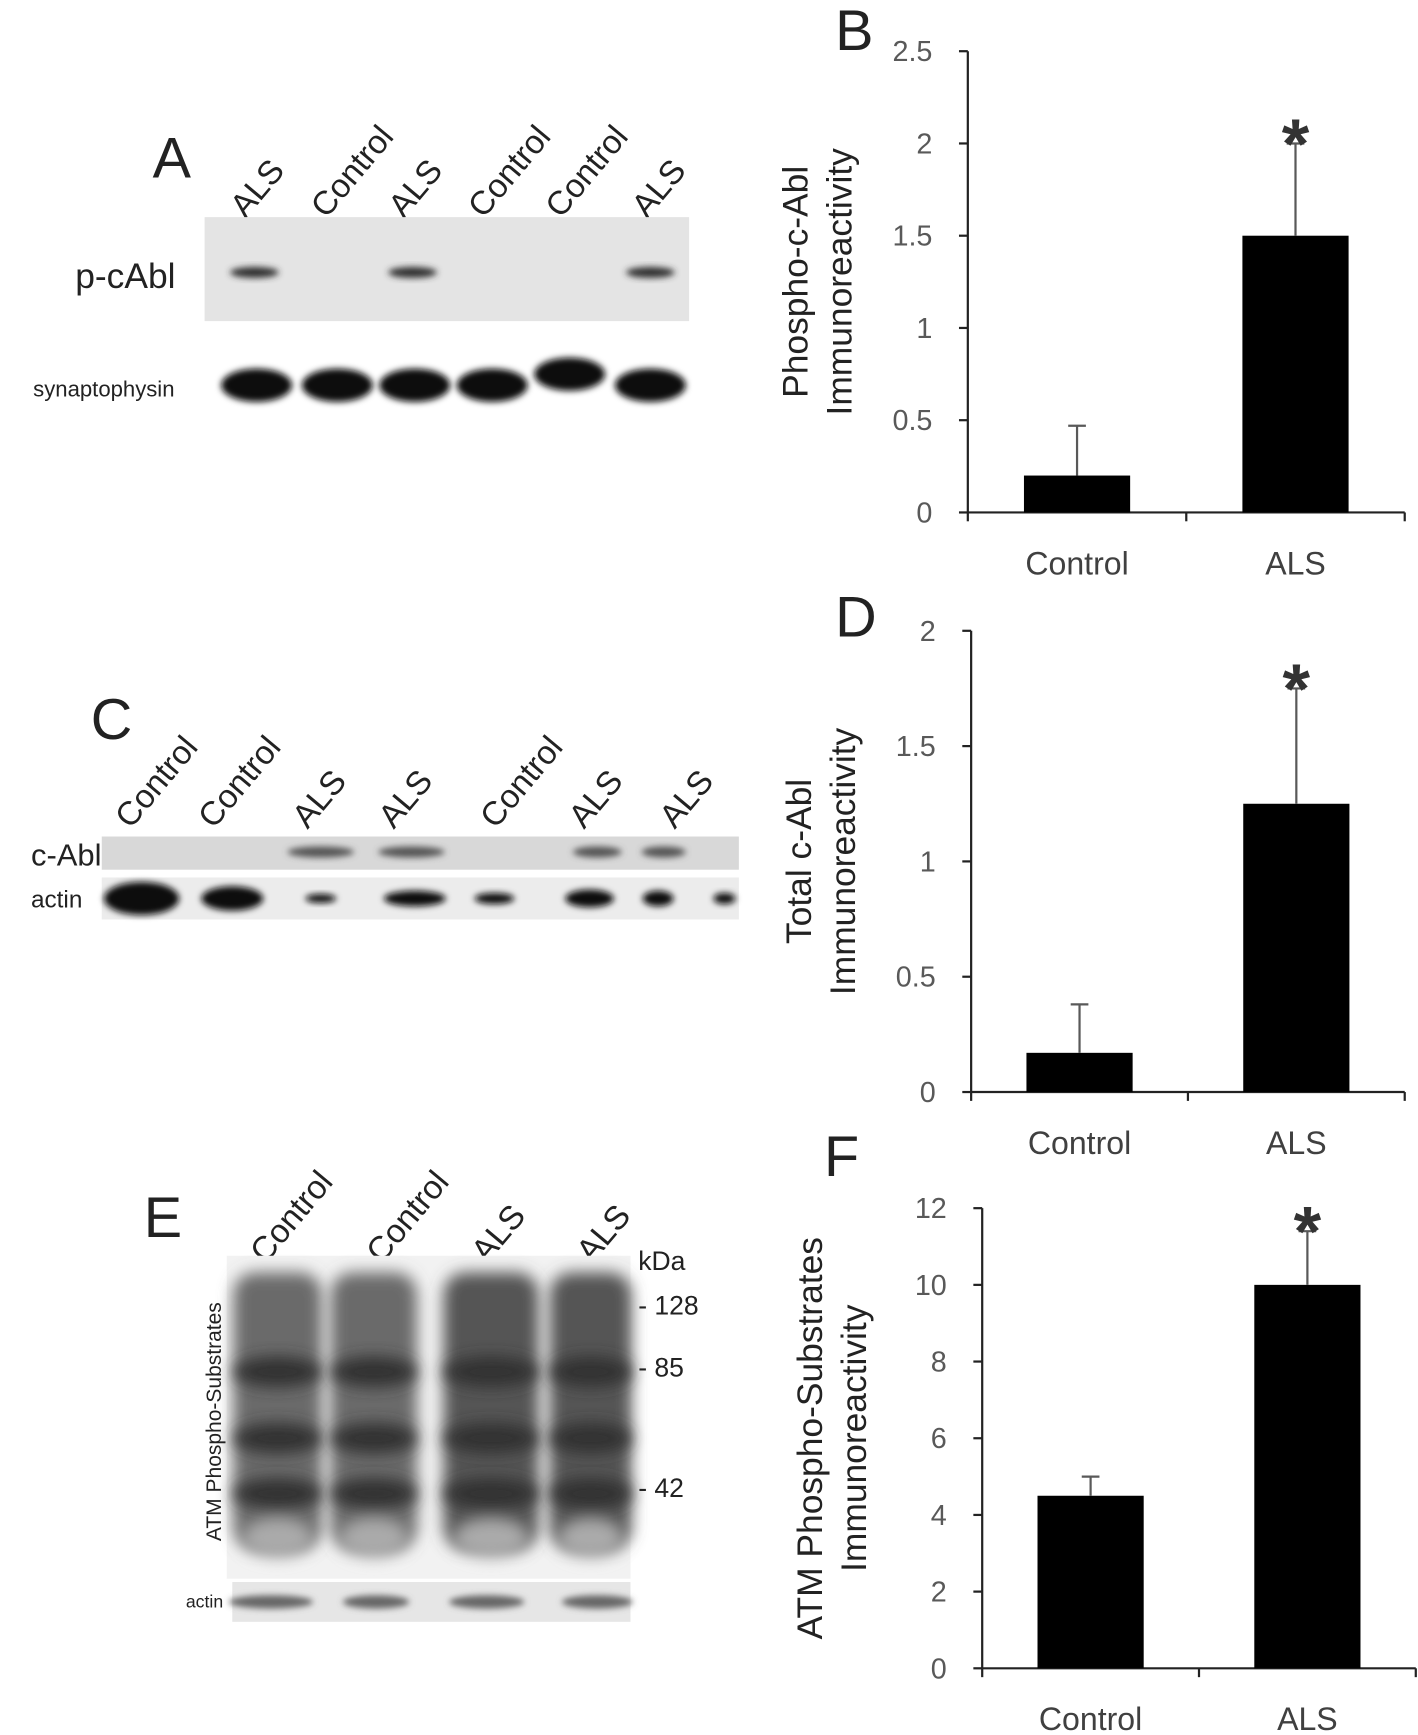 This screenshot has height=1735, width=1418. Describe the element at coordinates (931, 1209) in the screenshot. I see `y-tick-label: 12` at that location.